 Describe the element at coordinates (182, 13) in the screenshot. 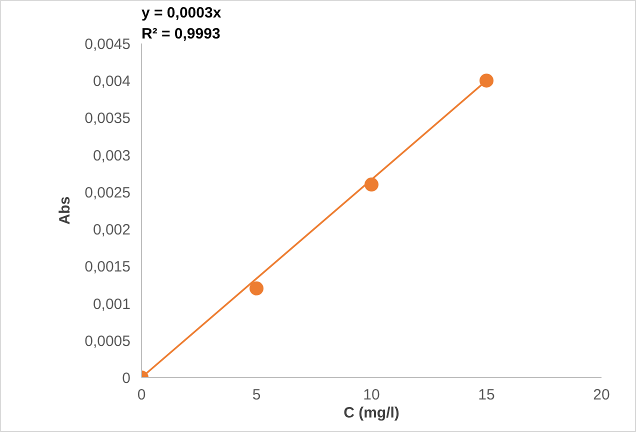

I see `text: y = 0,0003x` at that location.